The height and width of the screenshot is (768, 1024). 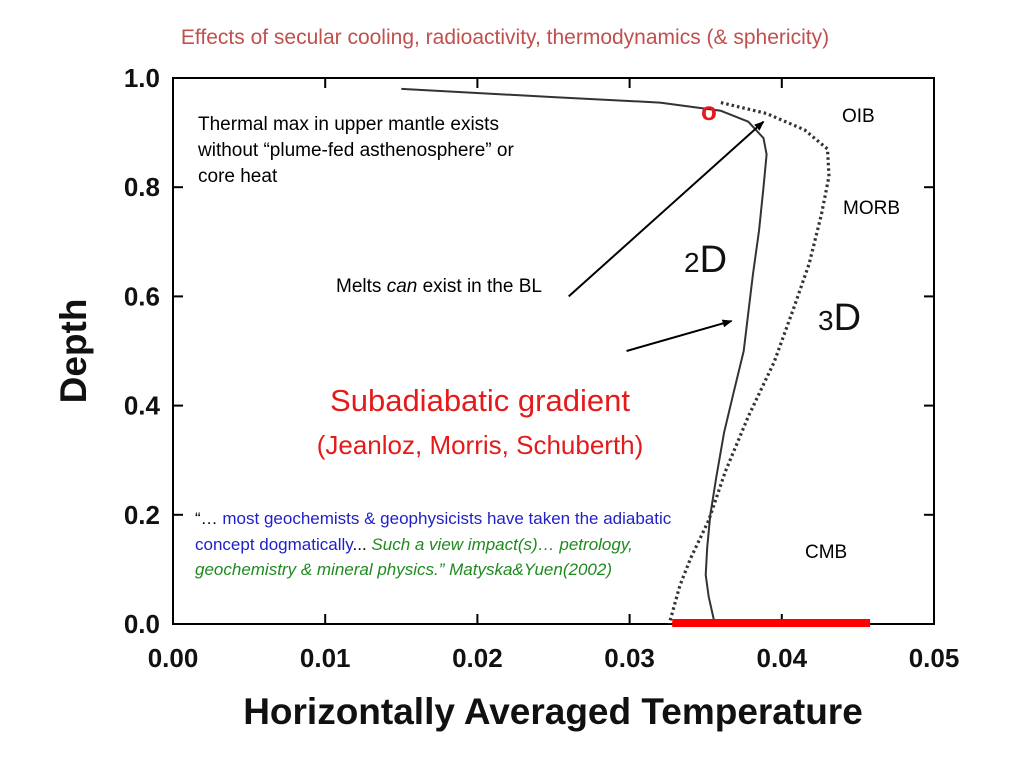 What do you see at coordinates (480, 445) in the screenshot?
I see `subadiabatic-citation: (Jeanloz, Morris, Schuberth)` at bounding box center [480, 445].